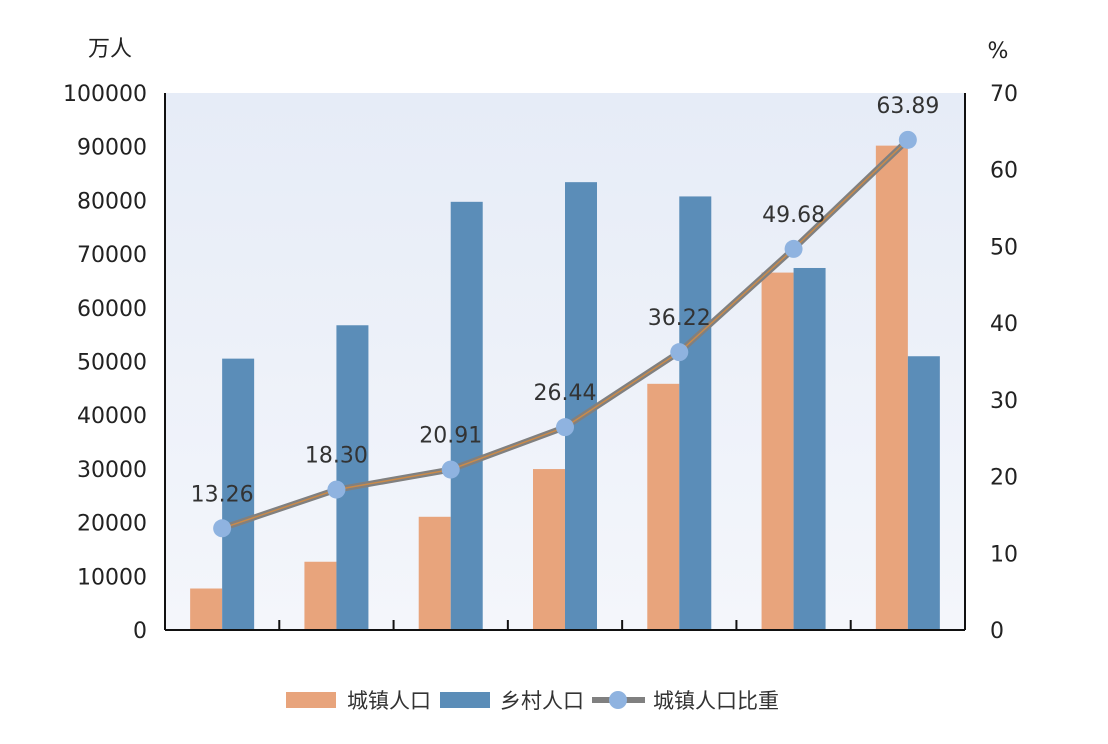  What do you see at coordinates (112, 363) in the screenshot?
I see `y-tick-left-label: 50000` at bounding box center [112, 363].